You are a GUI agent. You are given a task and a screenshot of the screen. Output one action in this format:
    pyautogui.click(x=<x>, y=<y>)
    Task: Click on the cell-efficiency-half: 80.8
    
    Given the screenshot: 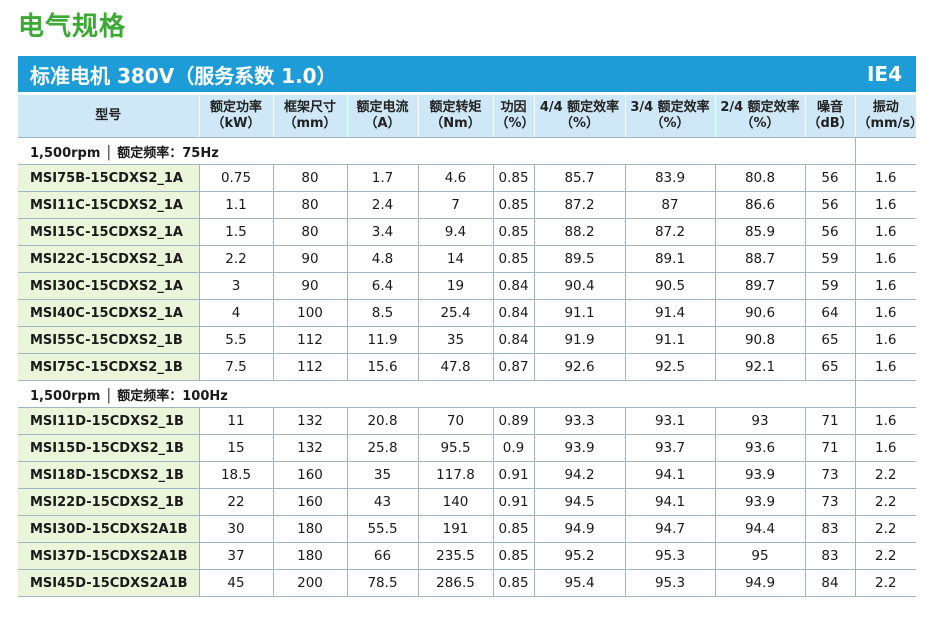 What is the action you would take?
    pyautogui.click(x=759, y=178)
    